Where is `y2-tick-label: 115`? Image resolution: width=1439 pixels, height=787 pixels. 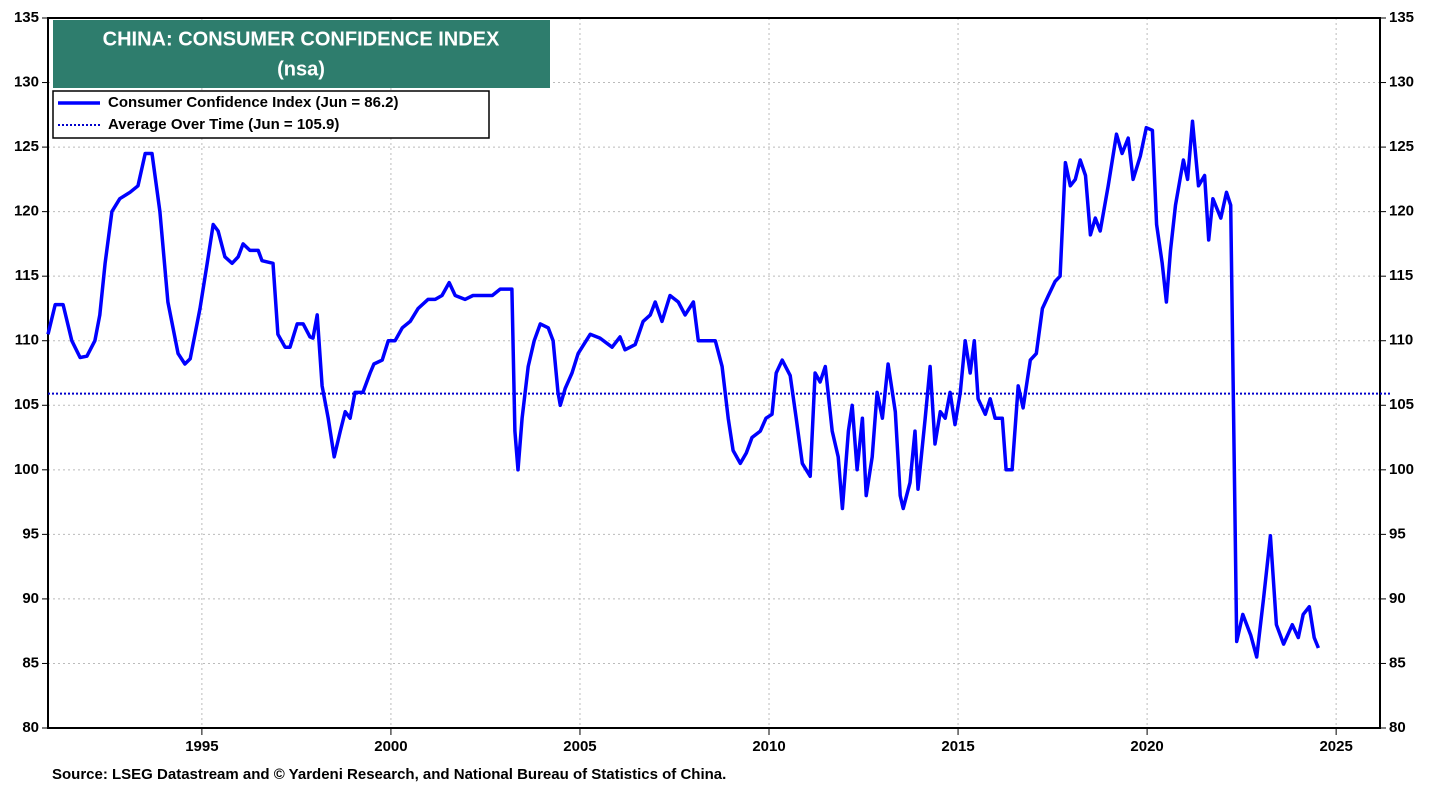
y2-tick-label: 115 is located at coordinates (1401, 275).